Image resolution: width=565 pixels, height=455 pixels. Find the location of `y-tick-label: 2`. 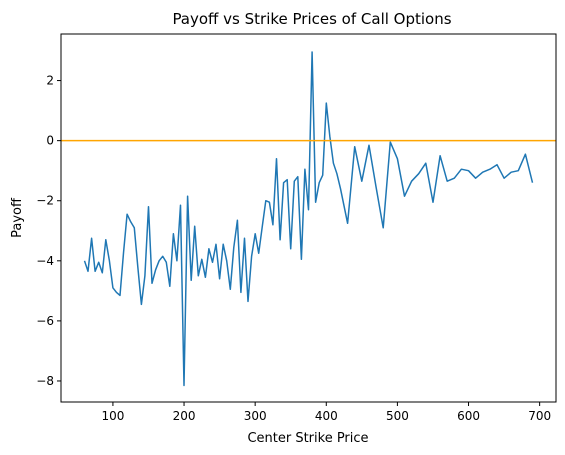

y-tick-label: 2 is located at coordinates (50, 81).